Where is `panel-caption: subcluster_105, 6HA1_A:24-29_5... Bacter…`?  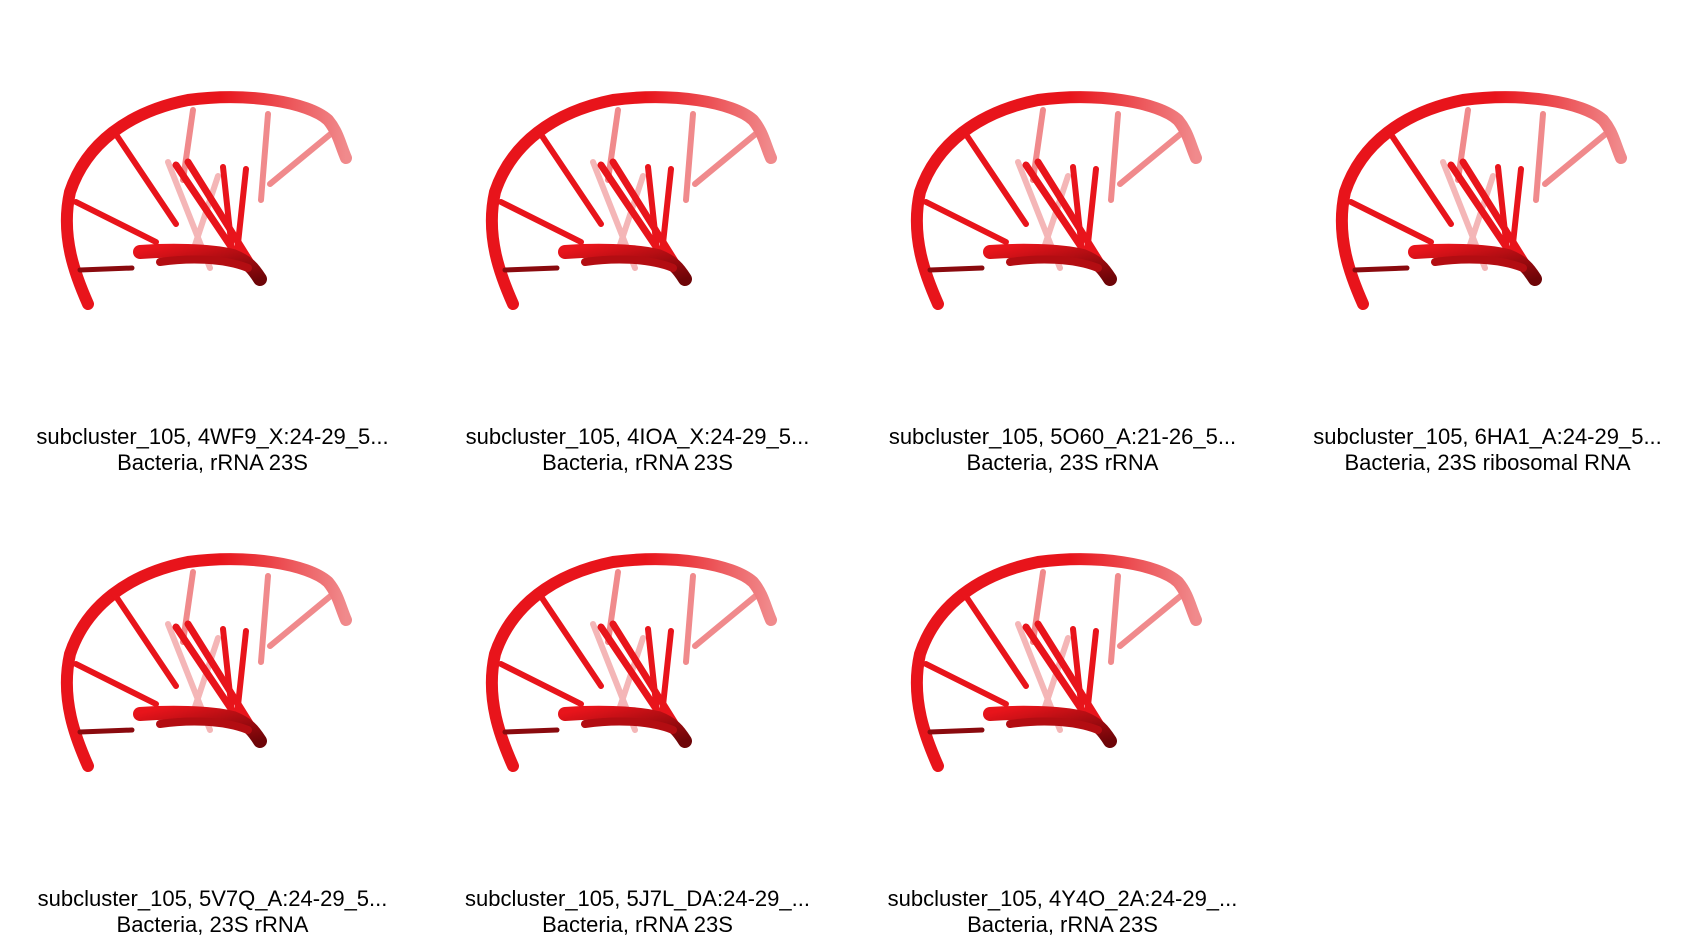 panel-caption: subcluster_105, 6HA1_A:24-29_5... Bacter… is located at coordinates (1487, 450).